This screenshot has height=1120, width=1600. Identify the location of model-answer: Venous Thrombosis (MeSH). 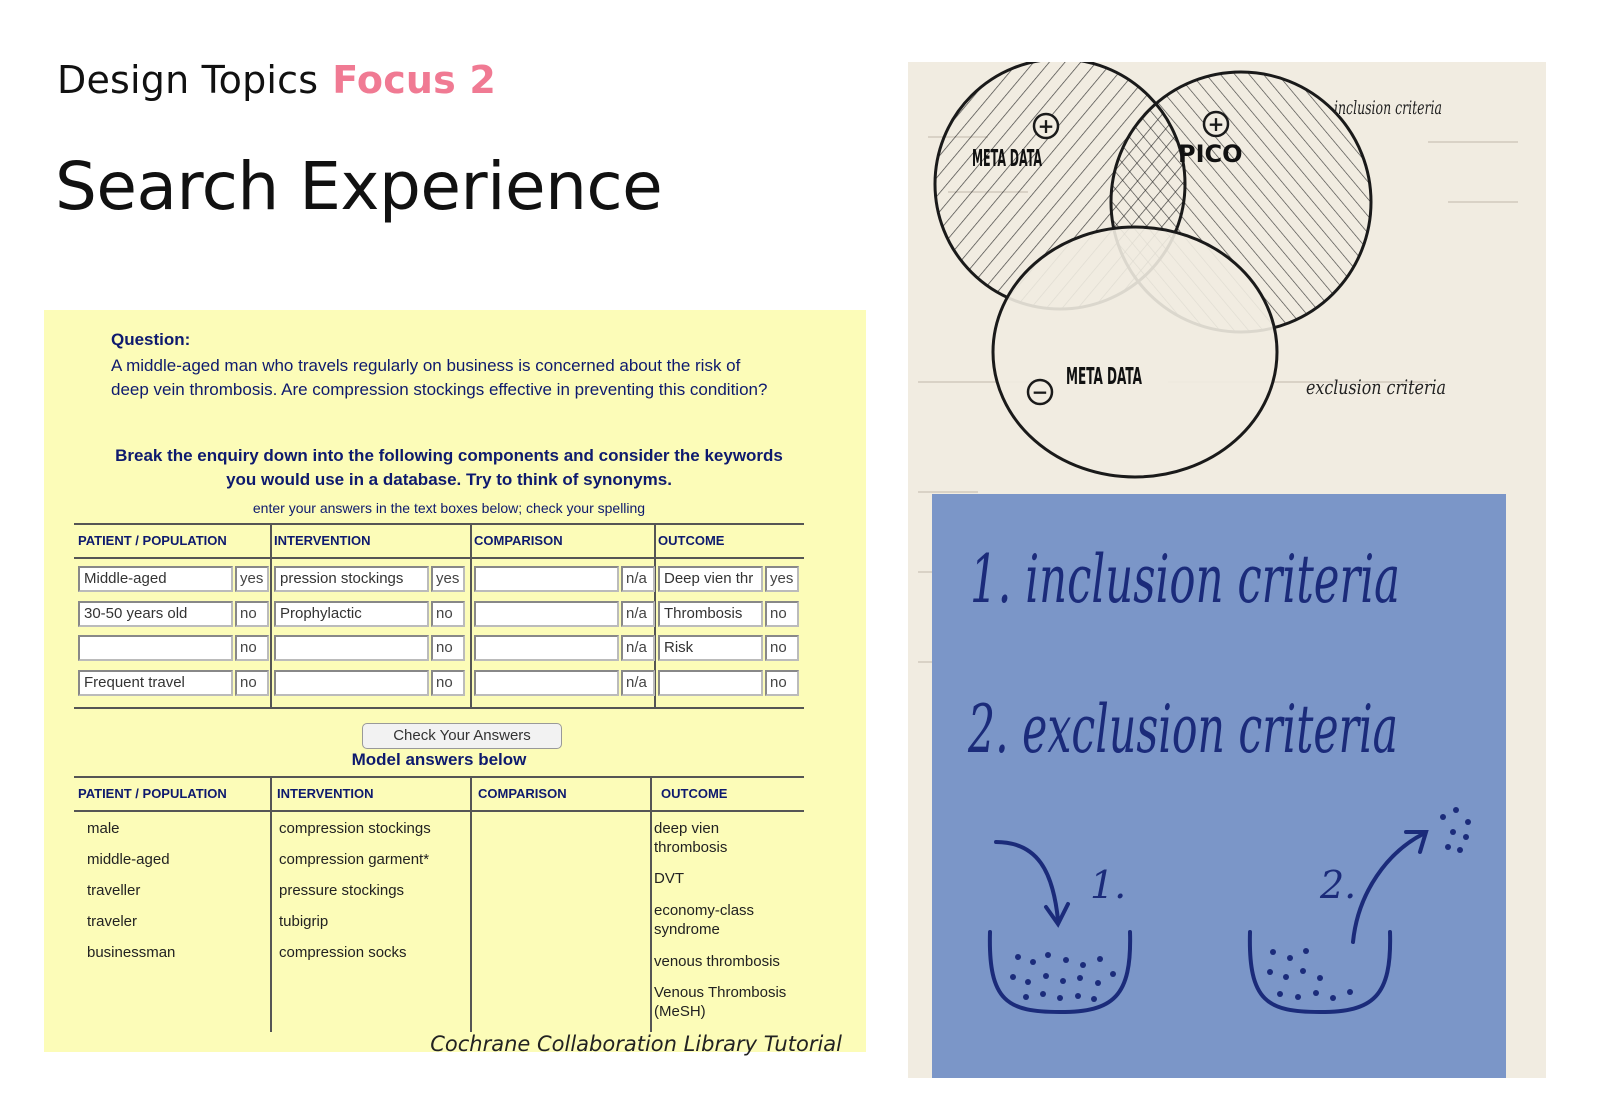
(720, 1002).